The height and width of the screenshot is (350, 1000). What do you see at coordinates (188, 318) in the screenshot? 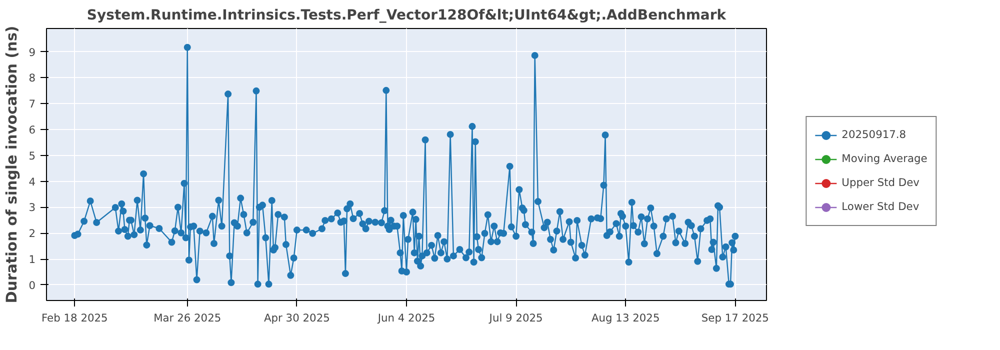
I see `x-tick-label: Mar 26 2025` at bounding box center [188, 318].